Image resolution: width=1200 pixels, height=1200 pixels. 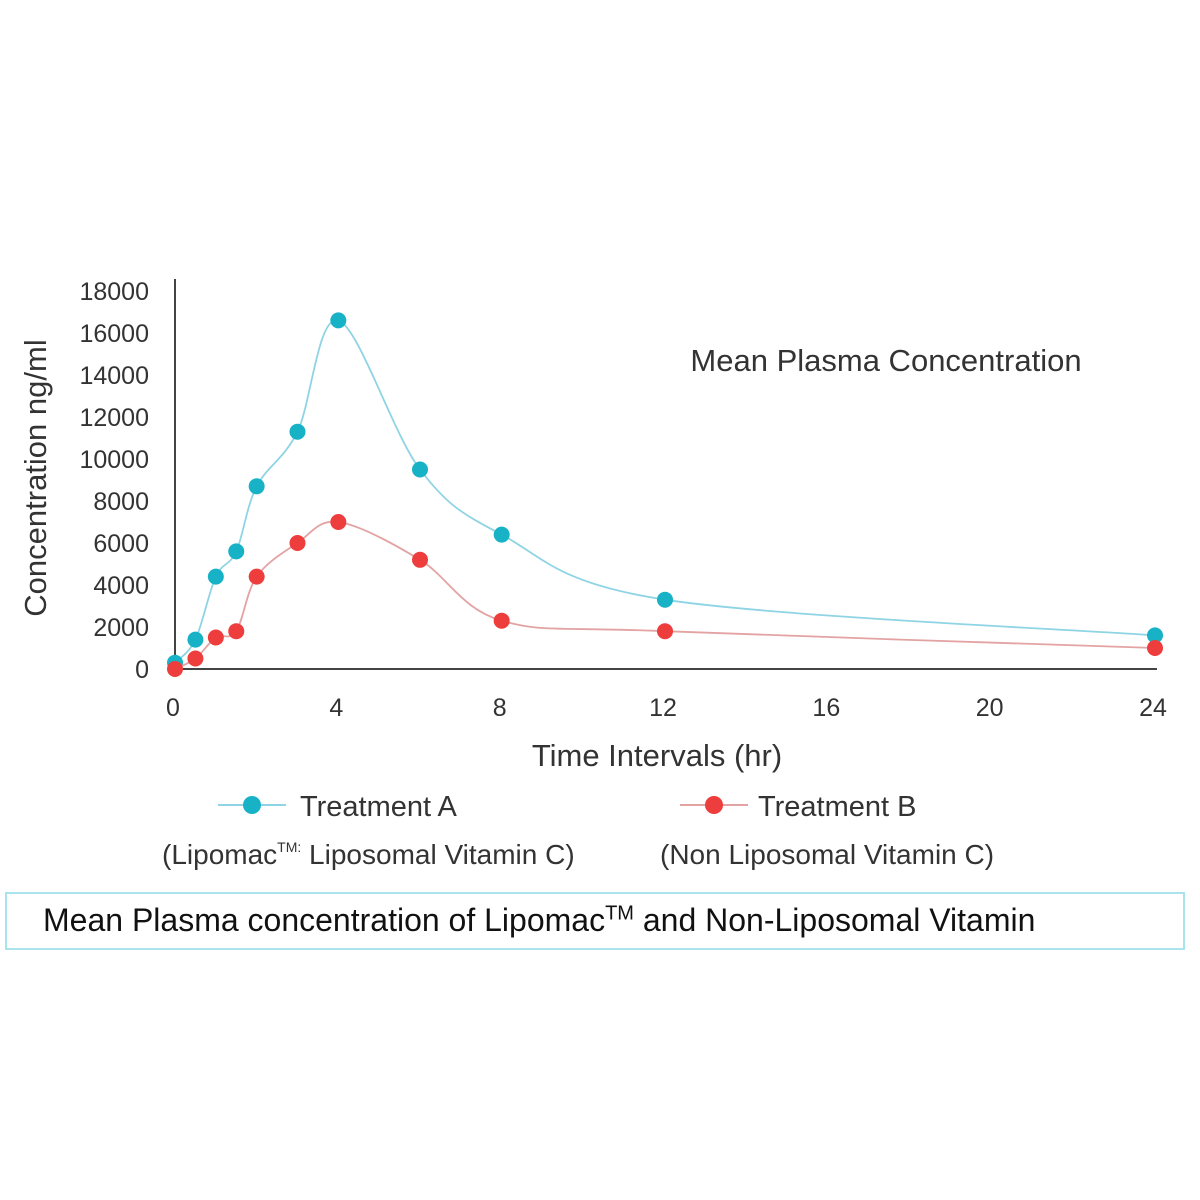 What do you see at coordinates (336, 708) in the screenshot?
I see `x-tick-label: 4` at bounding box center [336, 708].